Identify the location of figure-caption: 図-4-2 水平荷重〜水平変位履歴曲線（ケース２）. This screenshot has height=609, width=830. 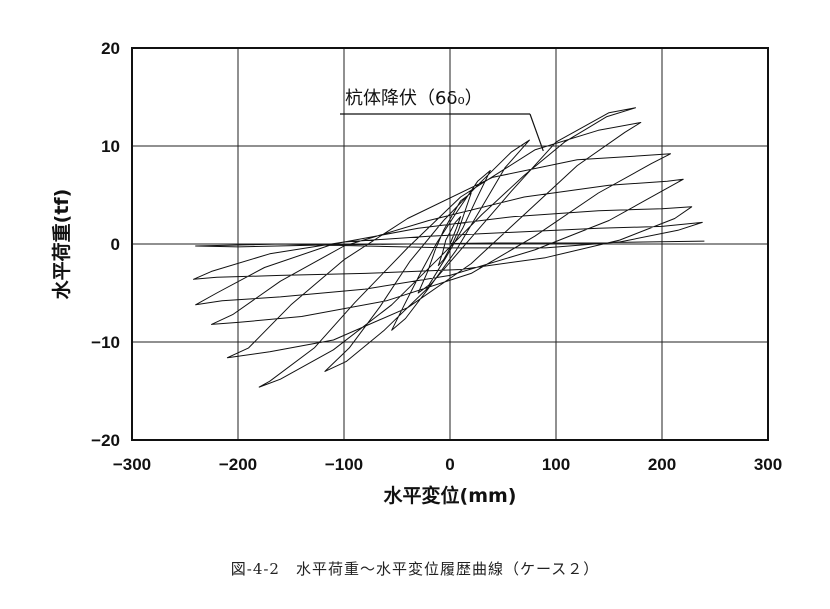
(415, 569).